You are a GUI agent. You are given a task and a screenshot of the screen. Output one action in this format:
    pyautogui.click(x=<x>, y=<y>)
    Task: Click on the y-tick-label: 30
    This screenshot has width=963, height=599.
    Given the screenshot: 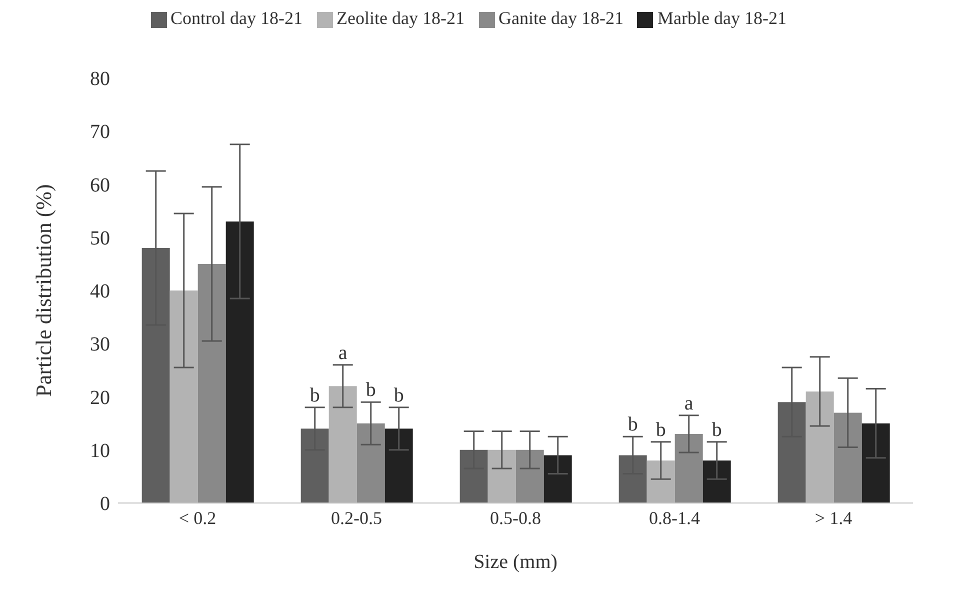 What is the action you would take?
    pyautogui.click(x=100, y=345)
    